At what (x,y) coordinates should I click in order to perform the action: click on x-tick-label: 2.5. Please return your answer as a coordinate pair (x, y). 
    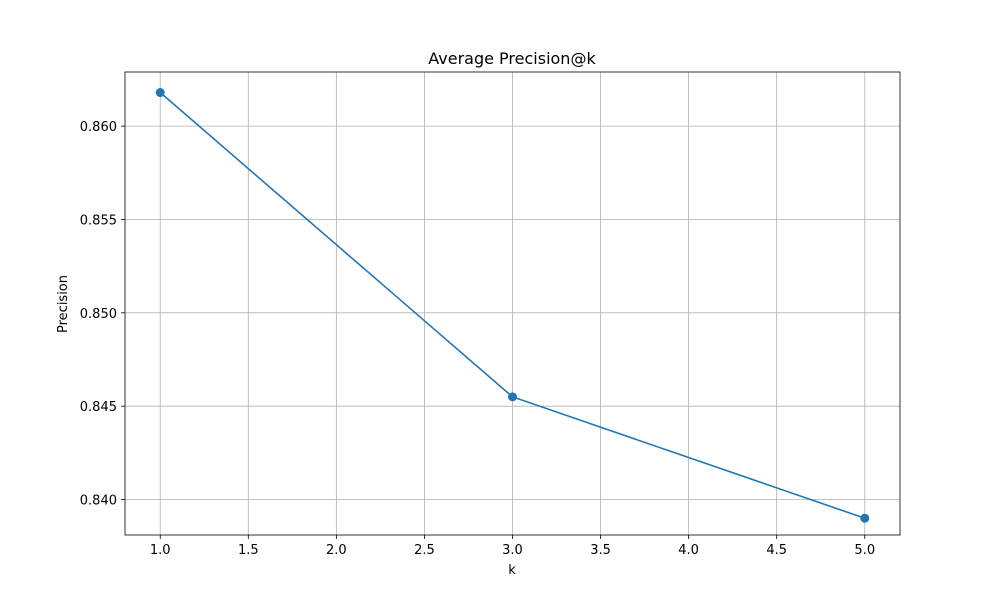
    Looking at the image, I should click on (424, 550).